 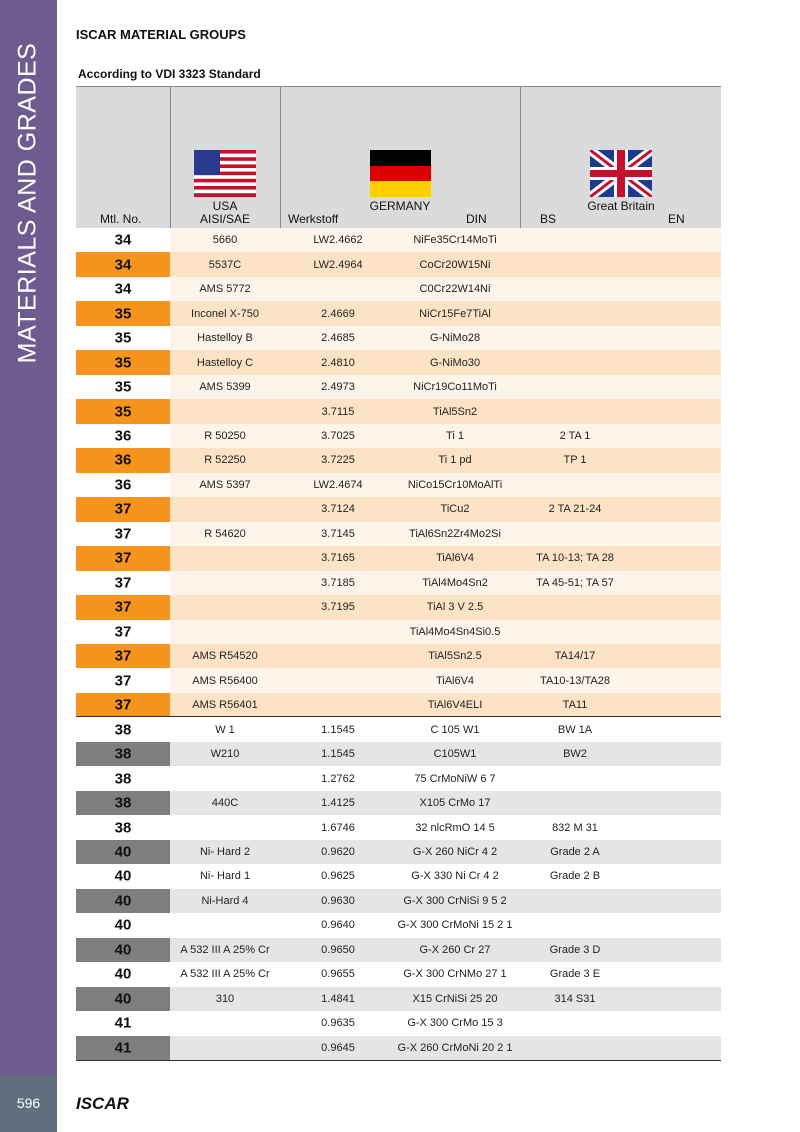 What do you see at coordinates (455, 533) in the screenshot?
I see `table-cell: TiAl6Sn2Zr4Mo2Si` at bounding box center [455, 533].